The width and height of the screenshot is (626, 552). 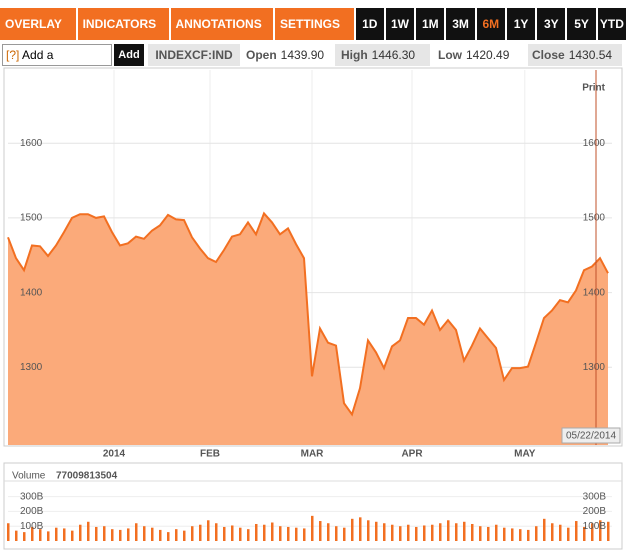 I want to click on high-label: High, so click(x=354, y=55).